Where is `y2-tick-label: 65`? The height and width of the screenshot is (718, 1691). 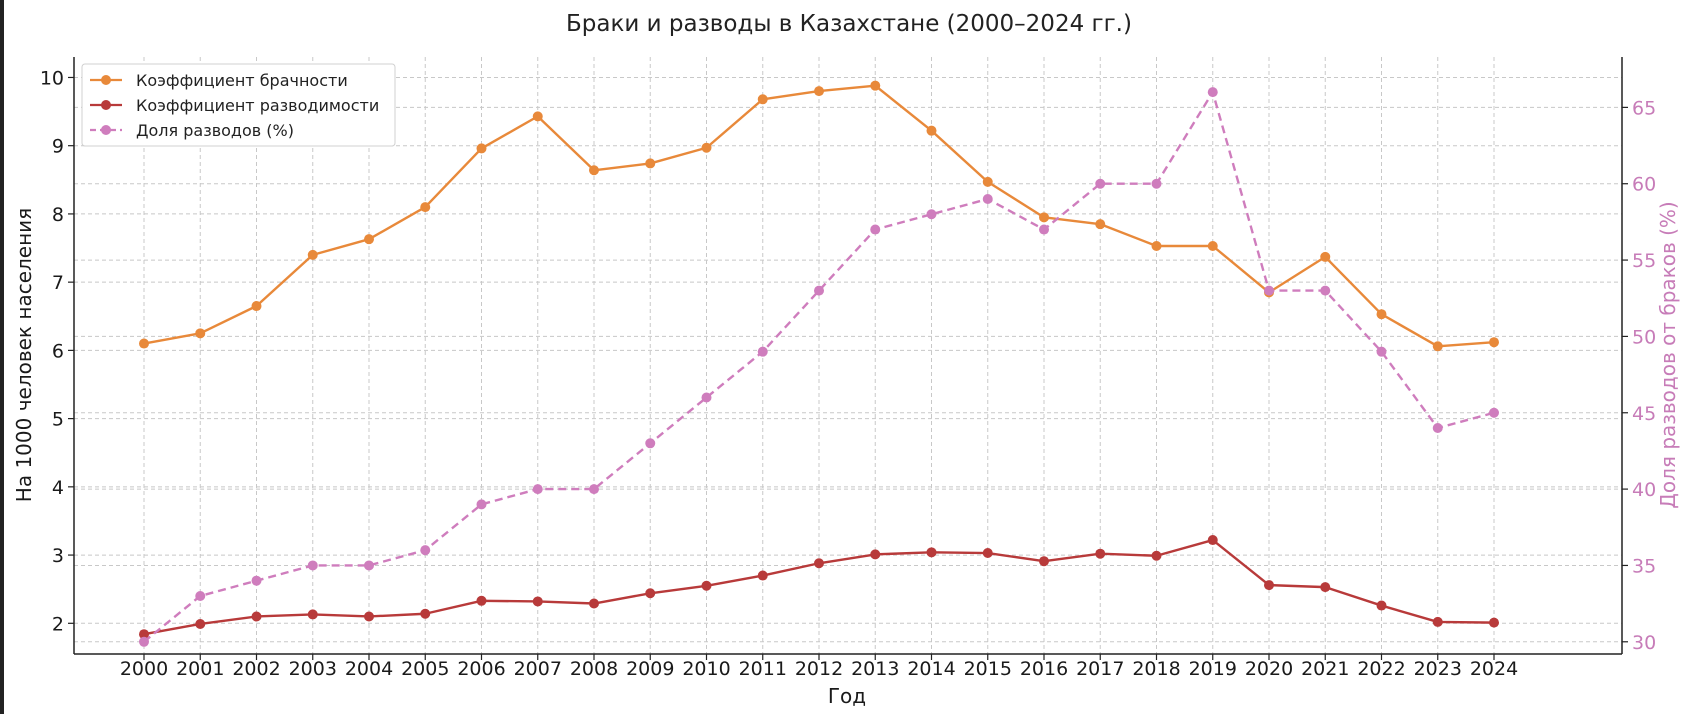
y2-tick-label: 65 is located at coordinates (1644, 108).